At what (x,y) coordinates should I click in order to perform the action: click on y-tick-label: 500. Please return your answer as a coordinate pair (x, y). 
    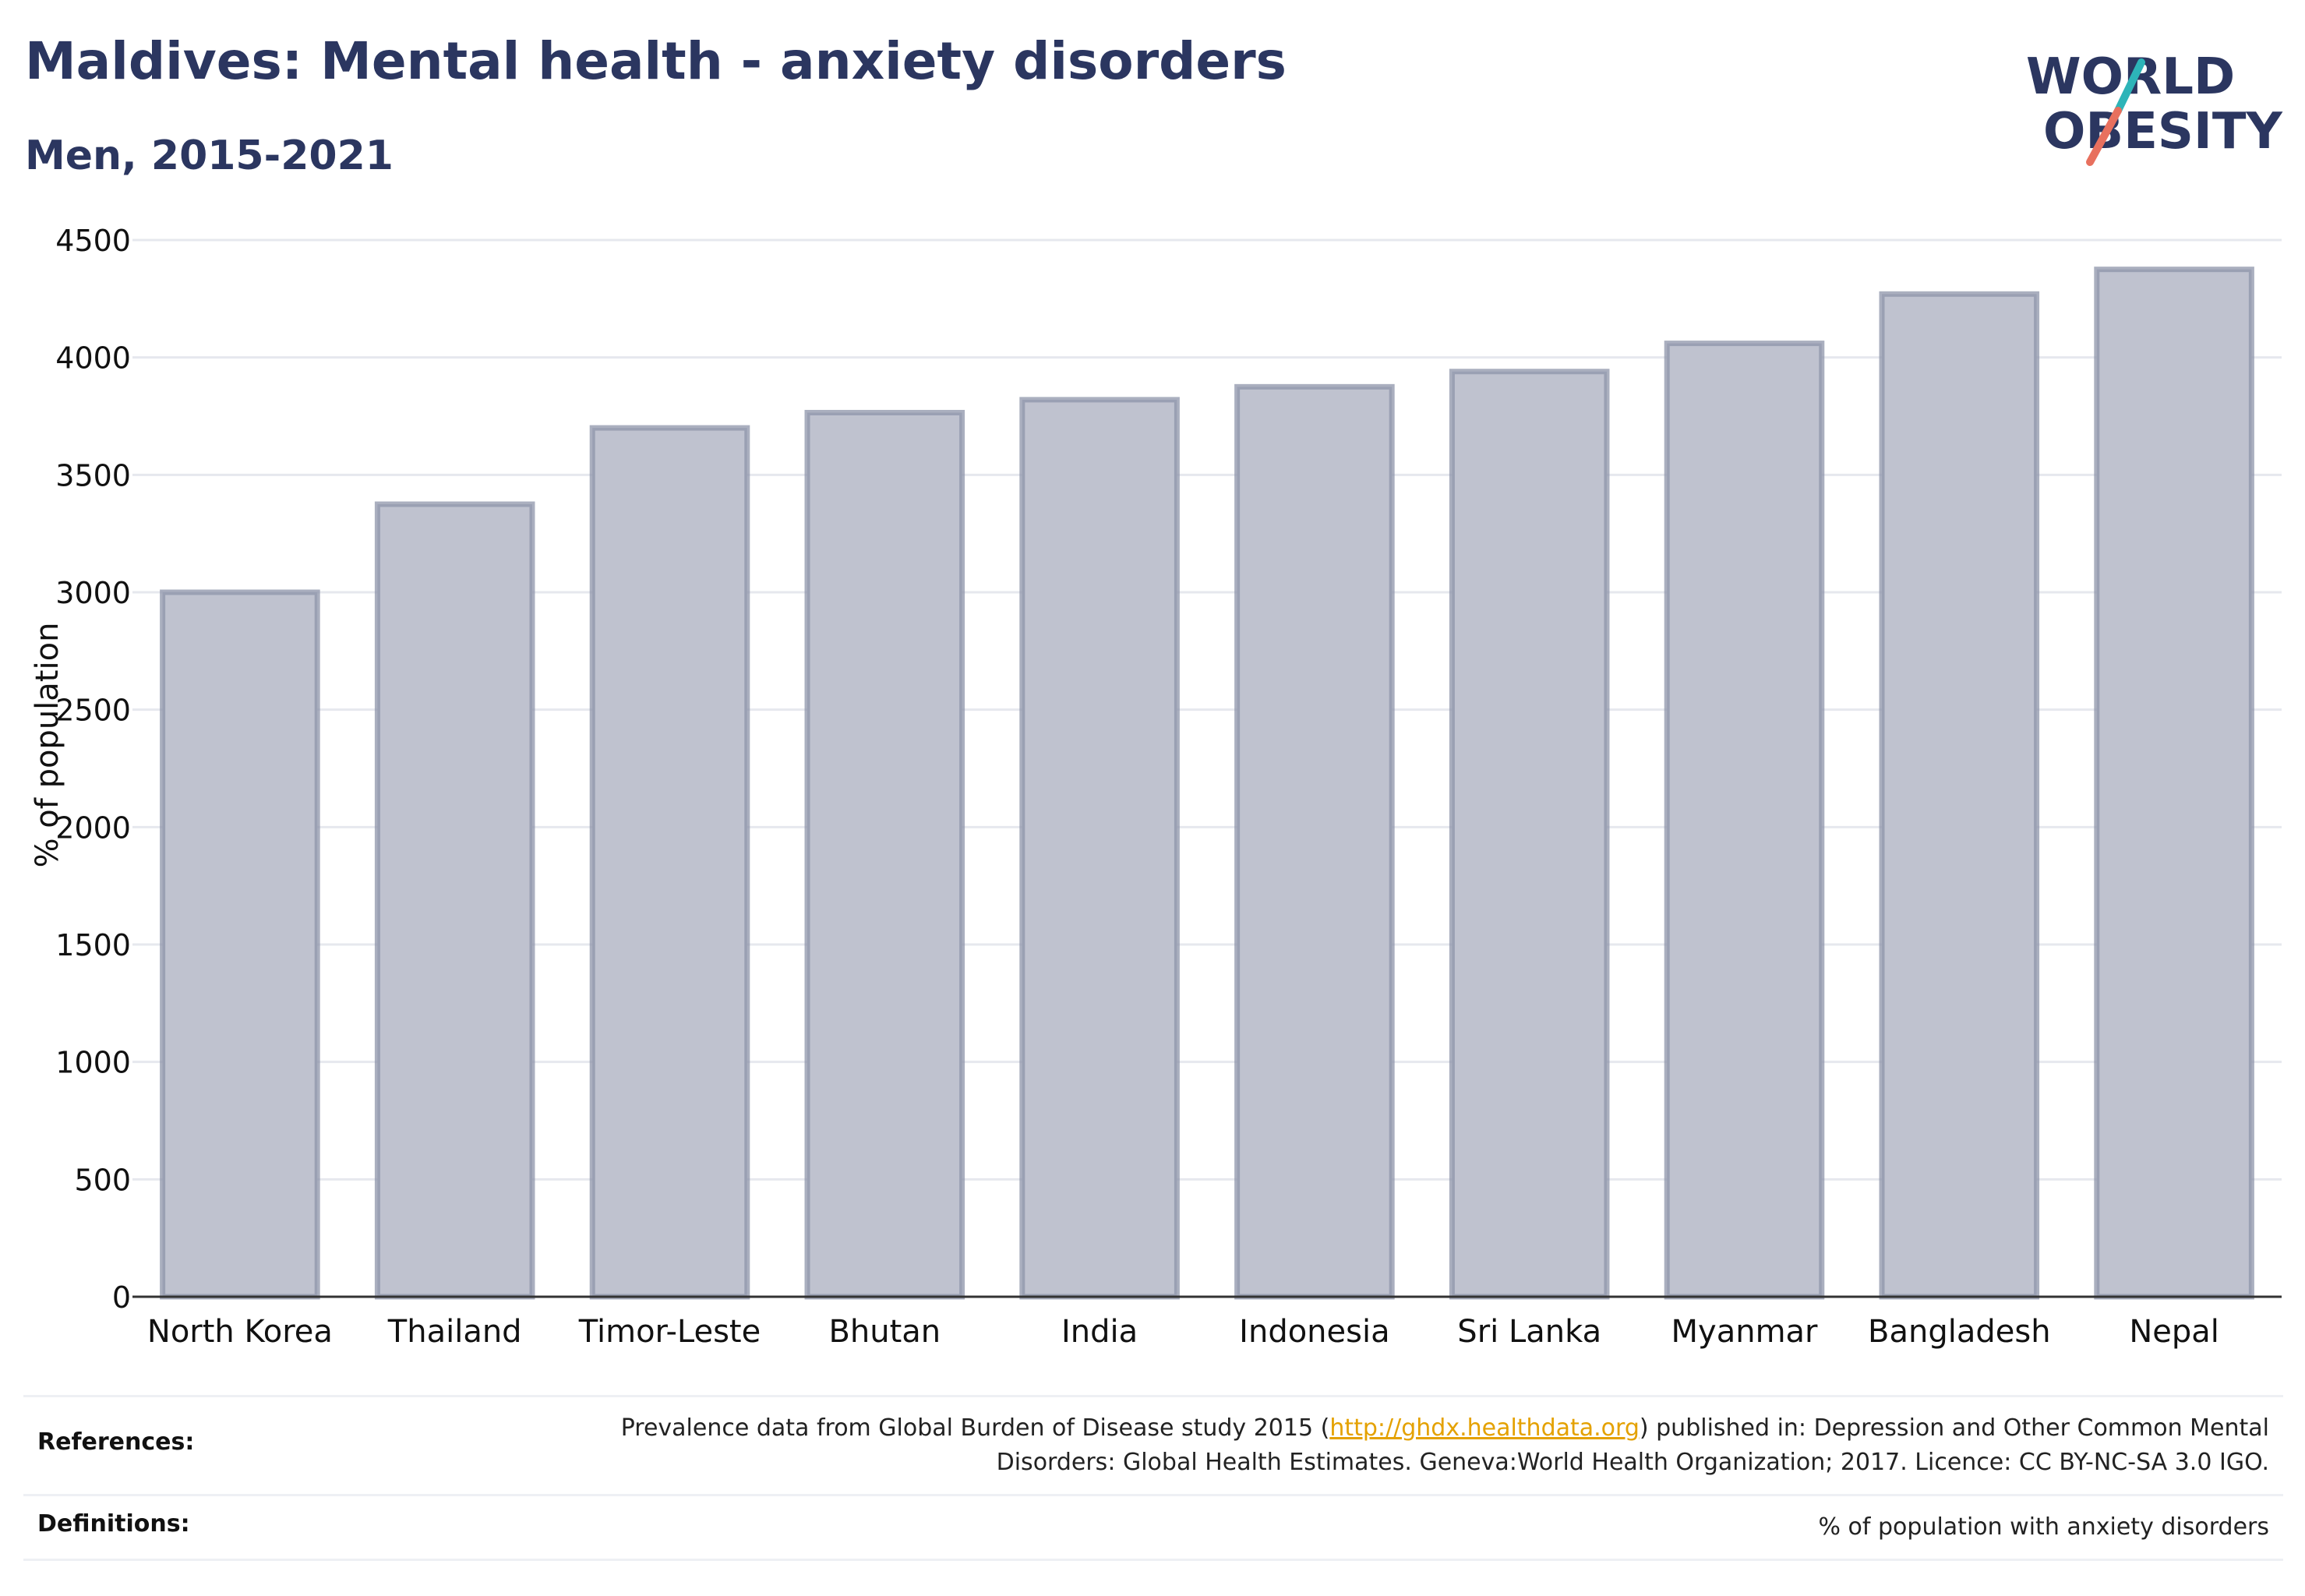
    Looking at the image, I should click on (102, 1180).